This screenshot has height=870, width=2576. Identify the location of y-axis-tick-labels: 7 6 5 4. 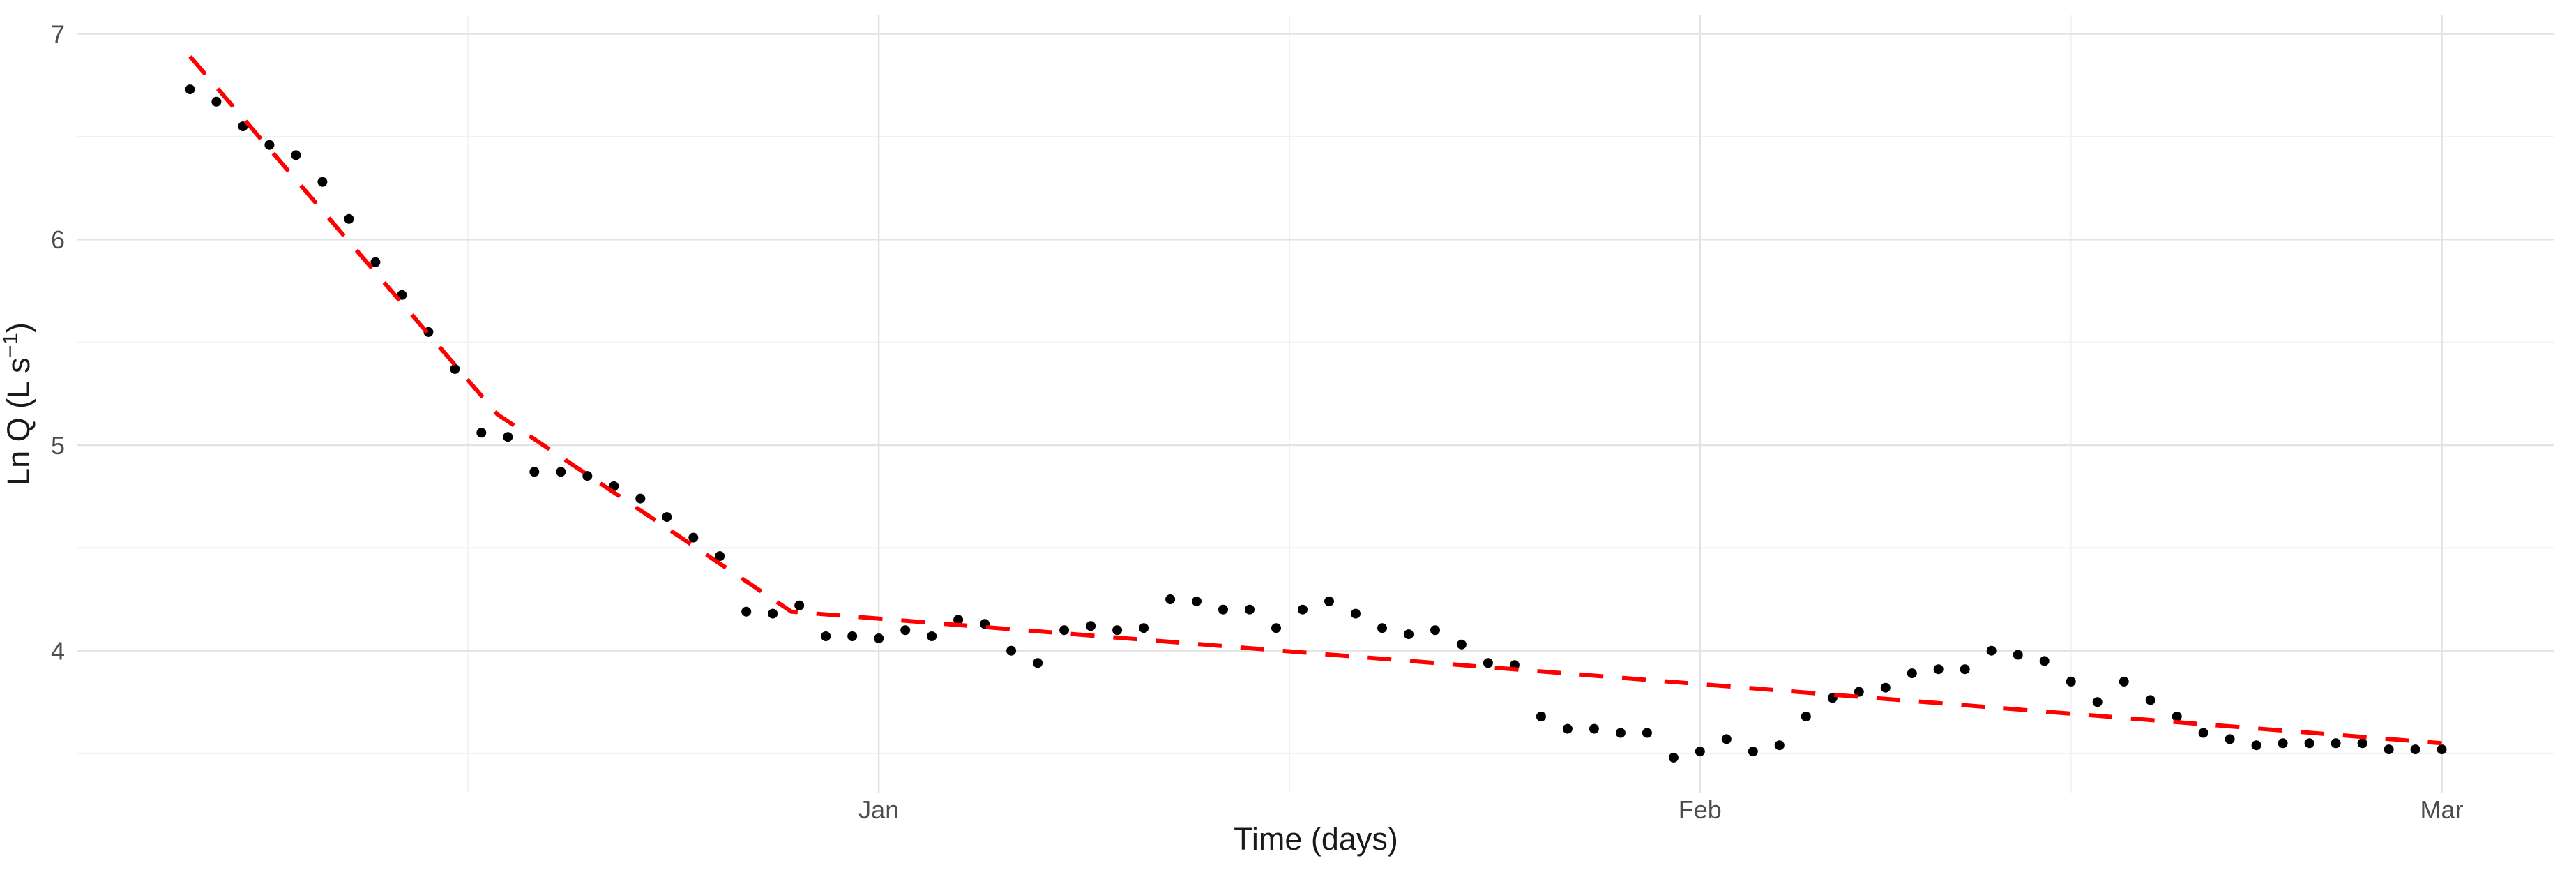
(58, 343).